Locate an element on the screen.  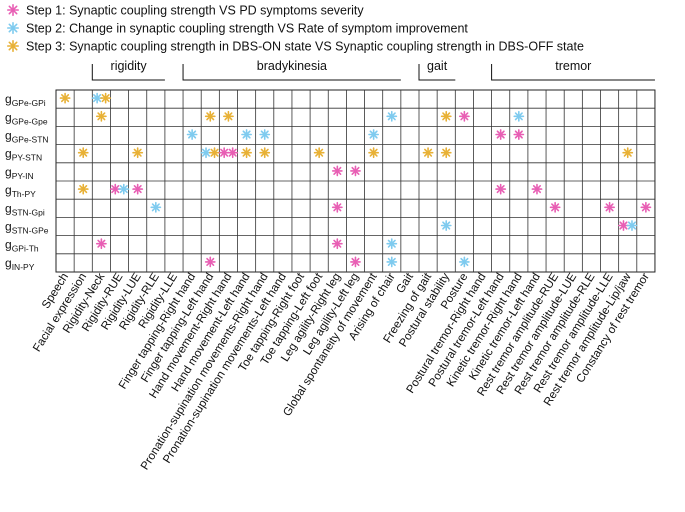
group-label-gait: gait is located at coordinates (437, 66).